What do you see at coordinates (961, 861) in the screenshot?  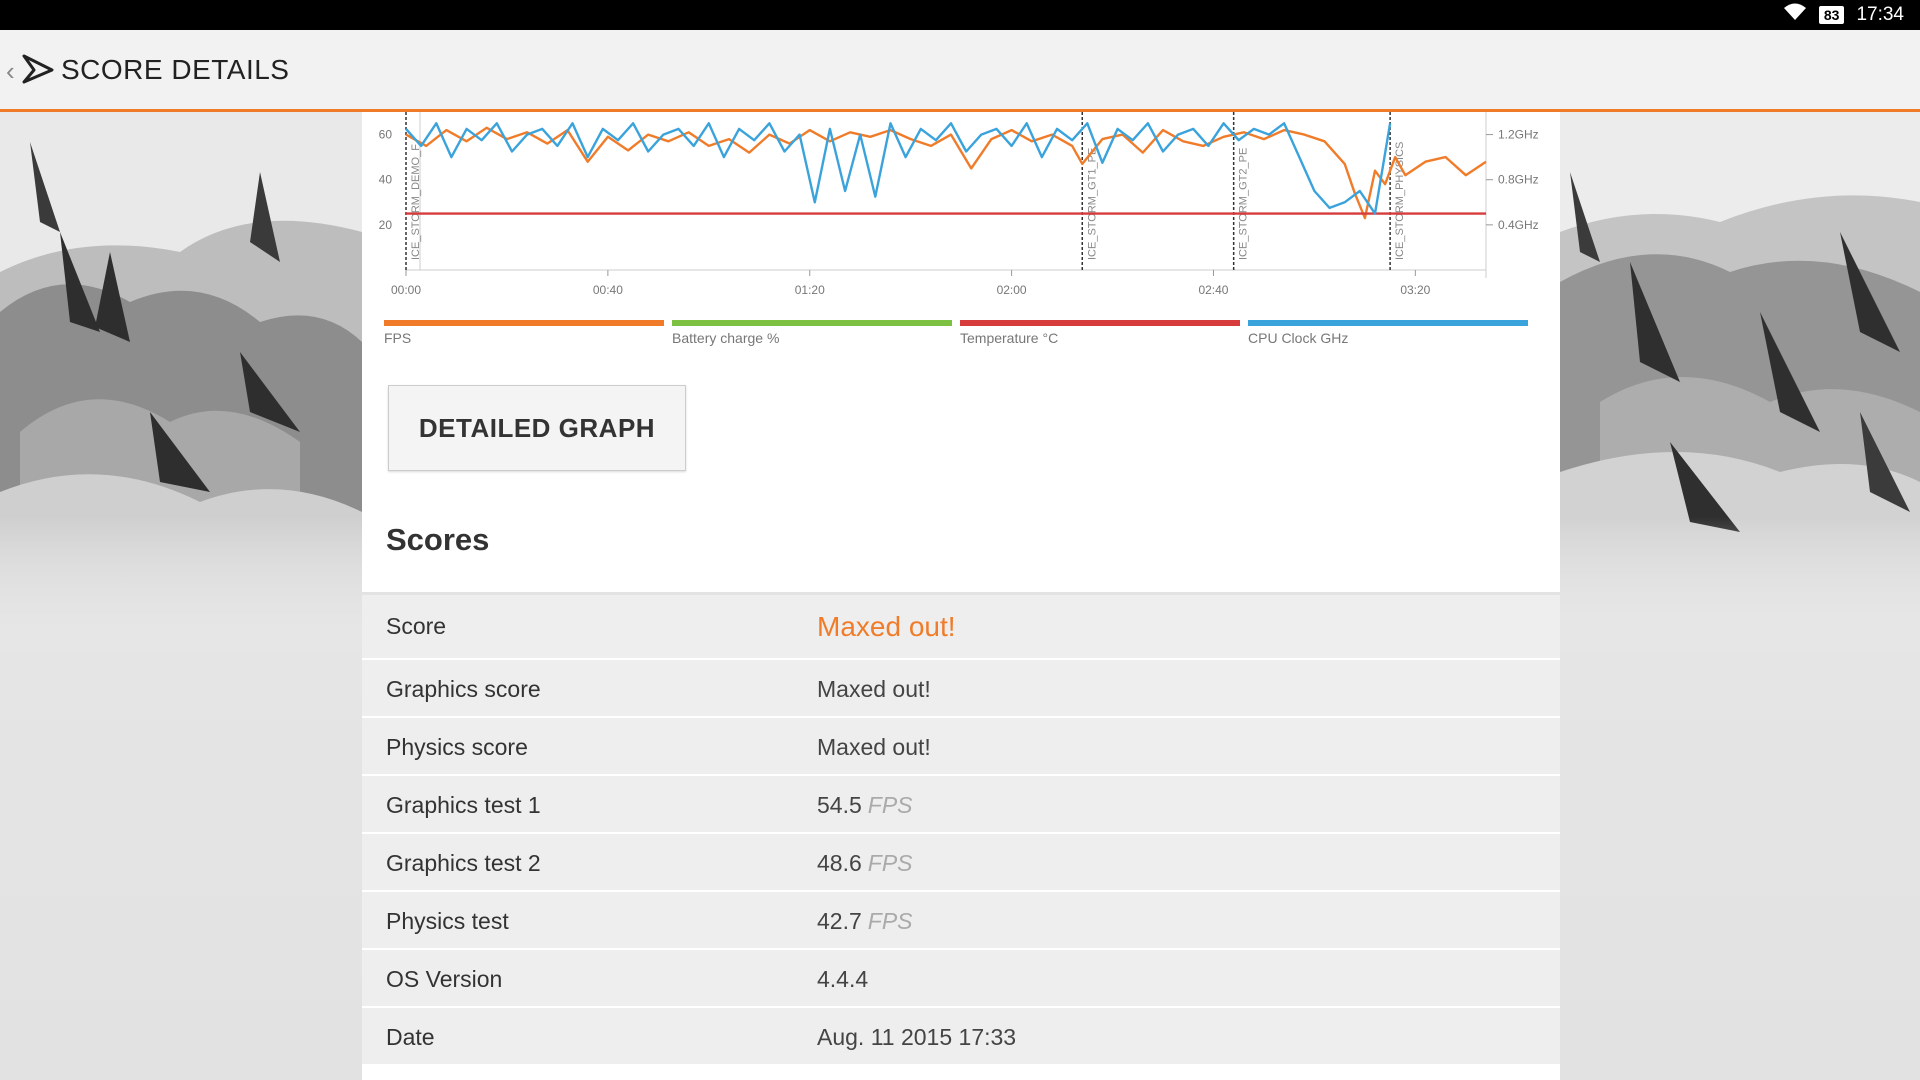 I see `table-row: Graphics test 2 48.6 FPS` at bounding box center [961, 861].